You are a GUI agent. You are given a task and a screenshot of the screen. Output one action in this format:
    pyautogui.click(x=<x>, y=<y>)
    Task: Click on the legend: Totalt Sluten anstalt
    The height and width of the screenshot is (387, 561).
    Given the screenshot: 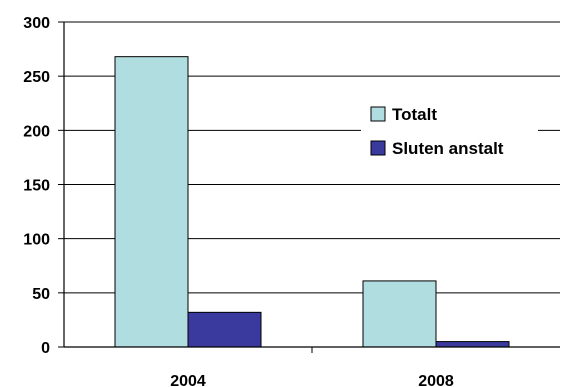 What is the action you would take?
    pyautogui.click(x=449, y=128)
    